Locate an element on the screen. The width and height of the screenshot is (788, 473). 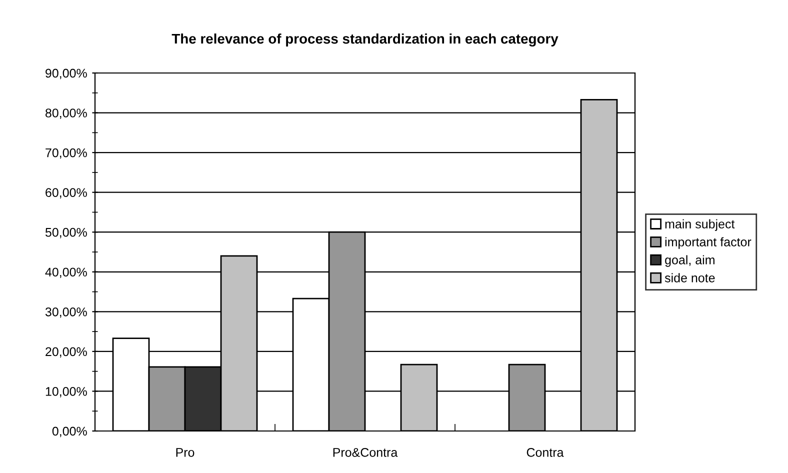
legend-label: goal, aim is located at coordinates (689, 261).